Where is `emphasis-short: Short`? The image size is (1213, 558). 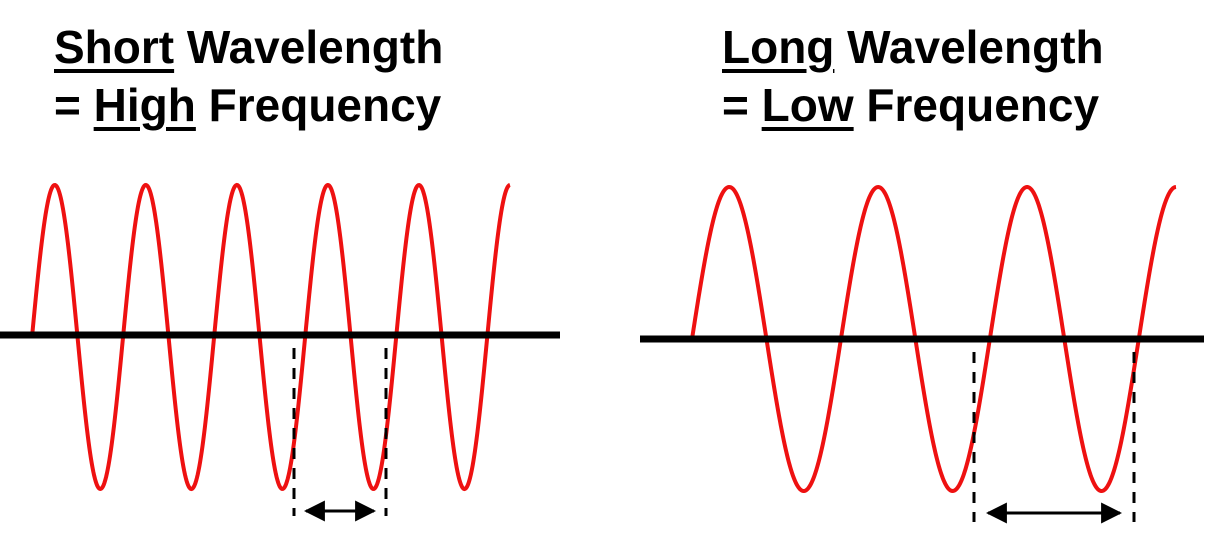 emphasis-short: Short is located at coordinates (114, 47).